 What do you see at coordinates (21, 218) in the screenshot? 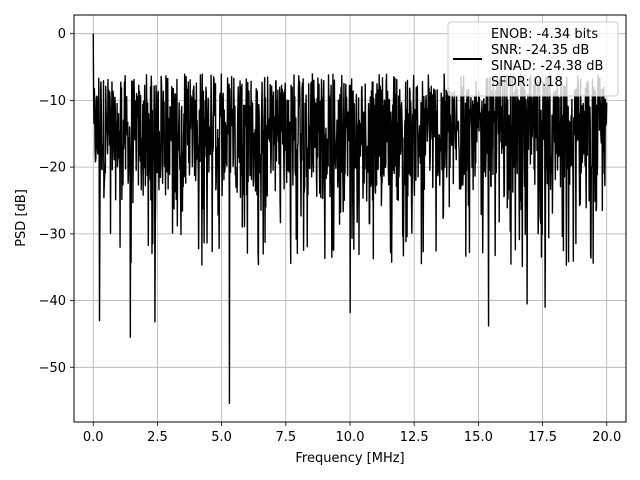
I see `y-axis-label: PSD [dB]` at bounding box center [21, 218].